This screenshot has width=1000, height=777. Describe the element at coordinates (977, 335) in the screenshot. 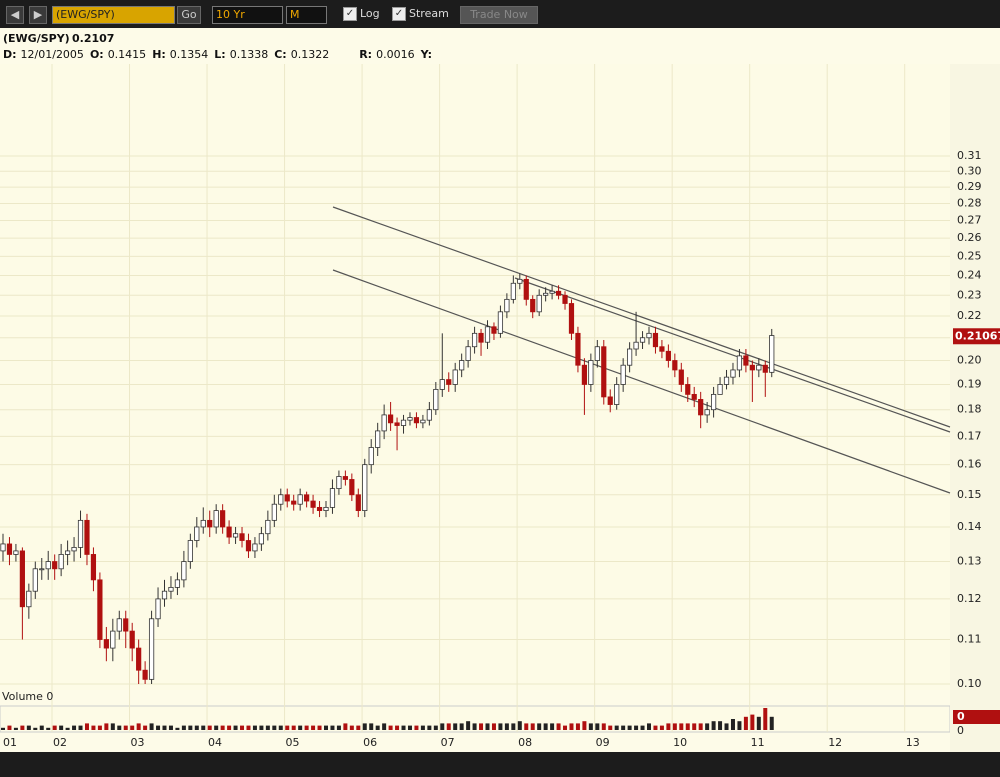

I see `price-tag: 0.21067` at that location.